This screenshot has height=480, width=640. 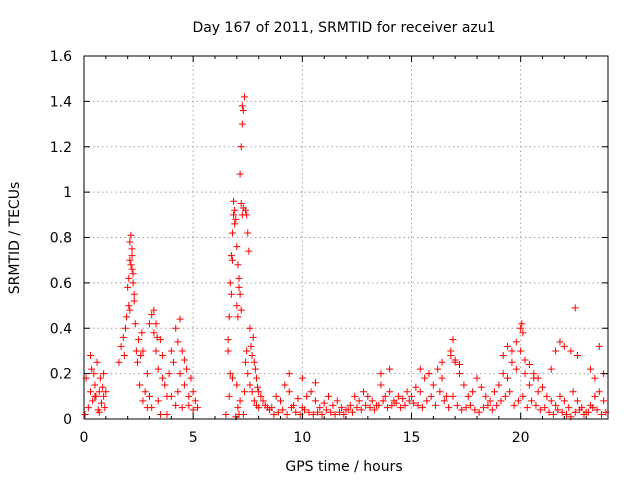 I want to click on y-tick-label: 1.2, so click(x=61, y=148).